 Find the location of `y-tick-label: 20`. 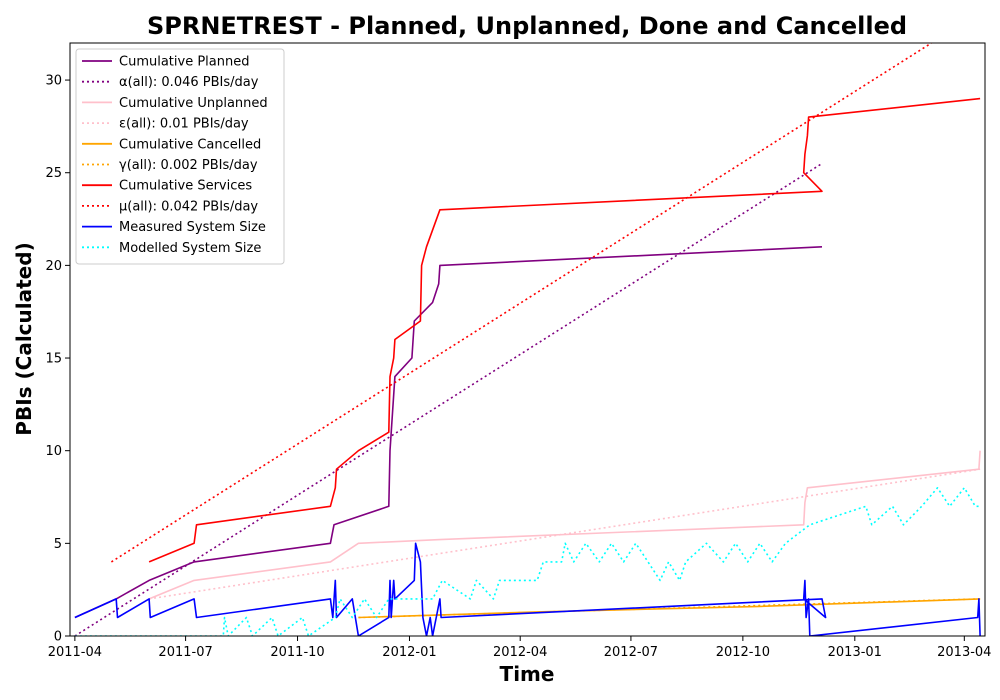

y-tick-label: 20 is located at coordinates (53, 266).